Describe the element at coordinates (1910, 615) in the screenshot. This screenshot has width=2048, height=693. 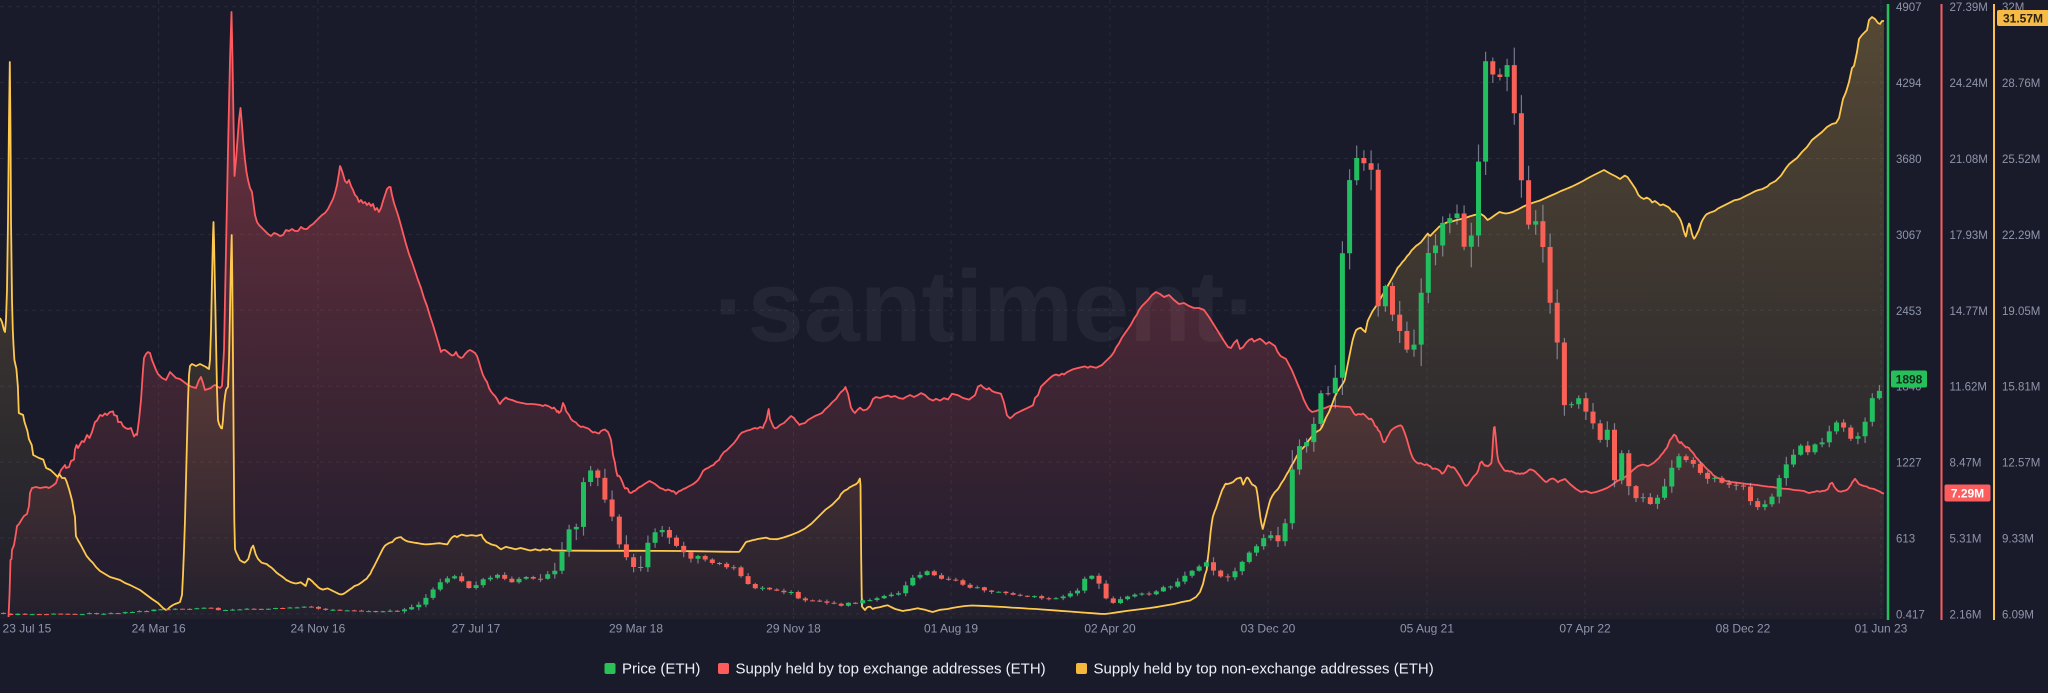
I see `svg-text: 0.417` at that location.